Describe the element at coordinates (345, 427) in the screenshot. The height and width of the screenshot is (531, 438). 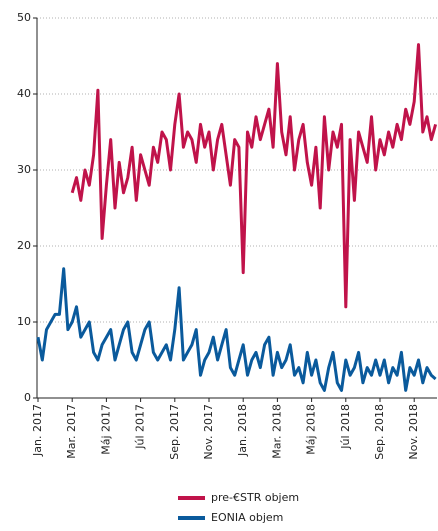
I see `x-tick-label: Júl 2018` at that location.